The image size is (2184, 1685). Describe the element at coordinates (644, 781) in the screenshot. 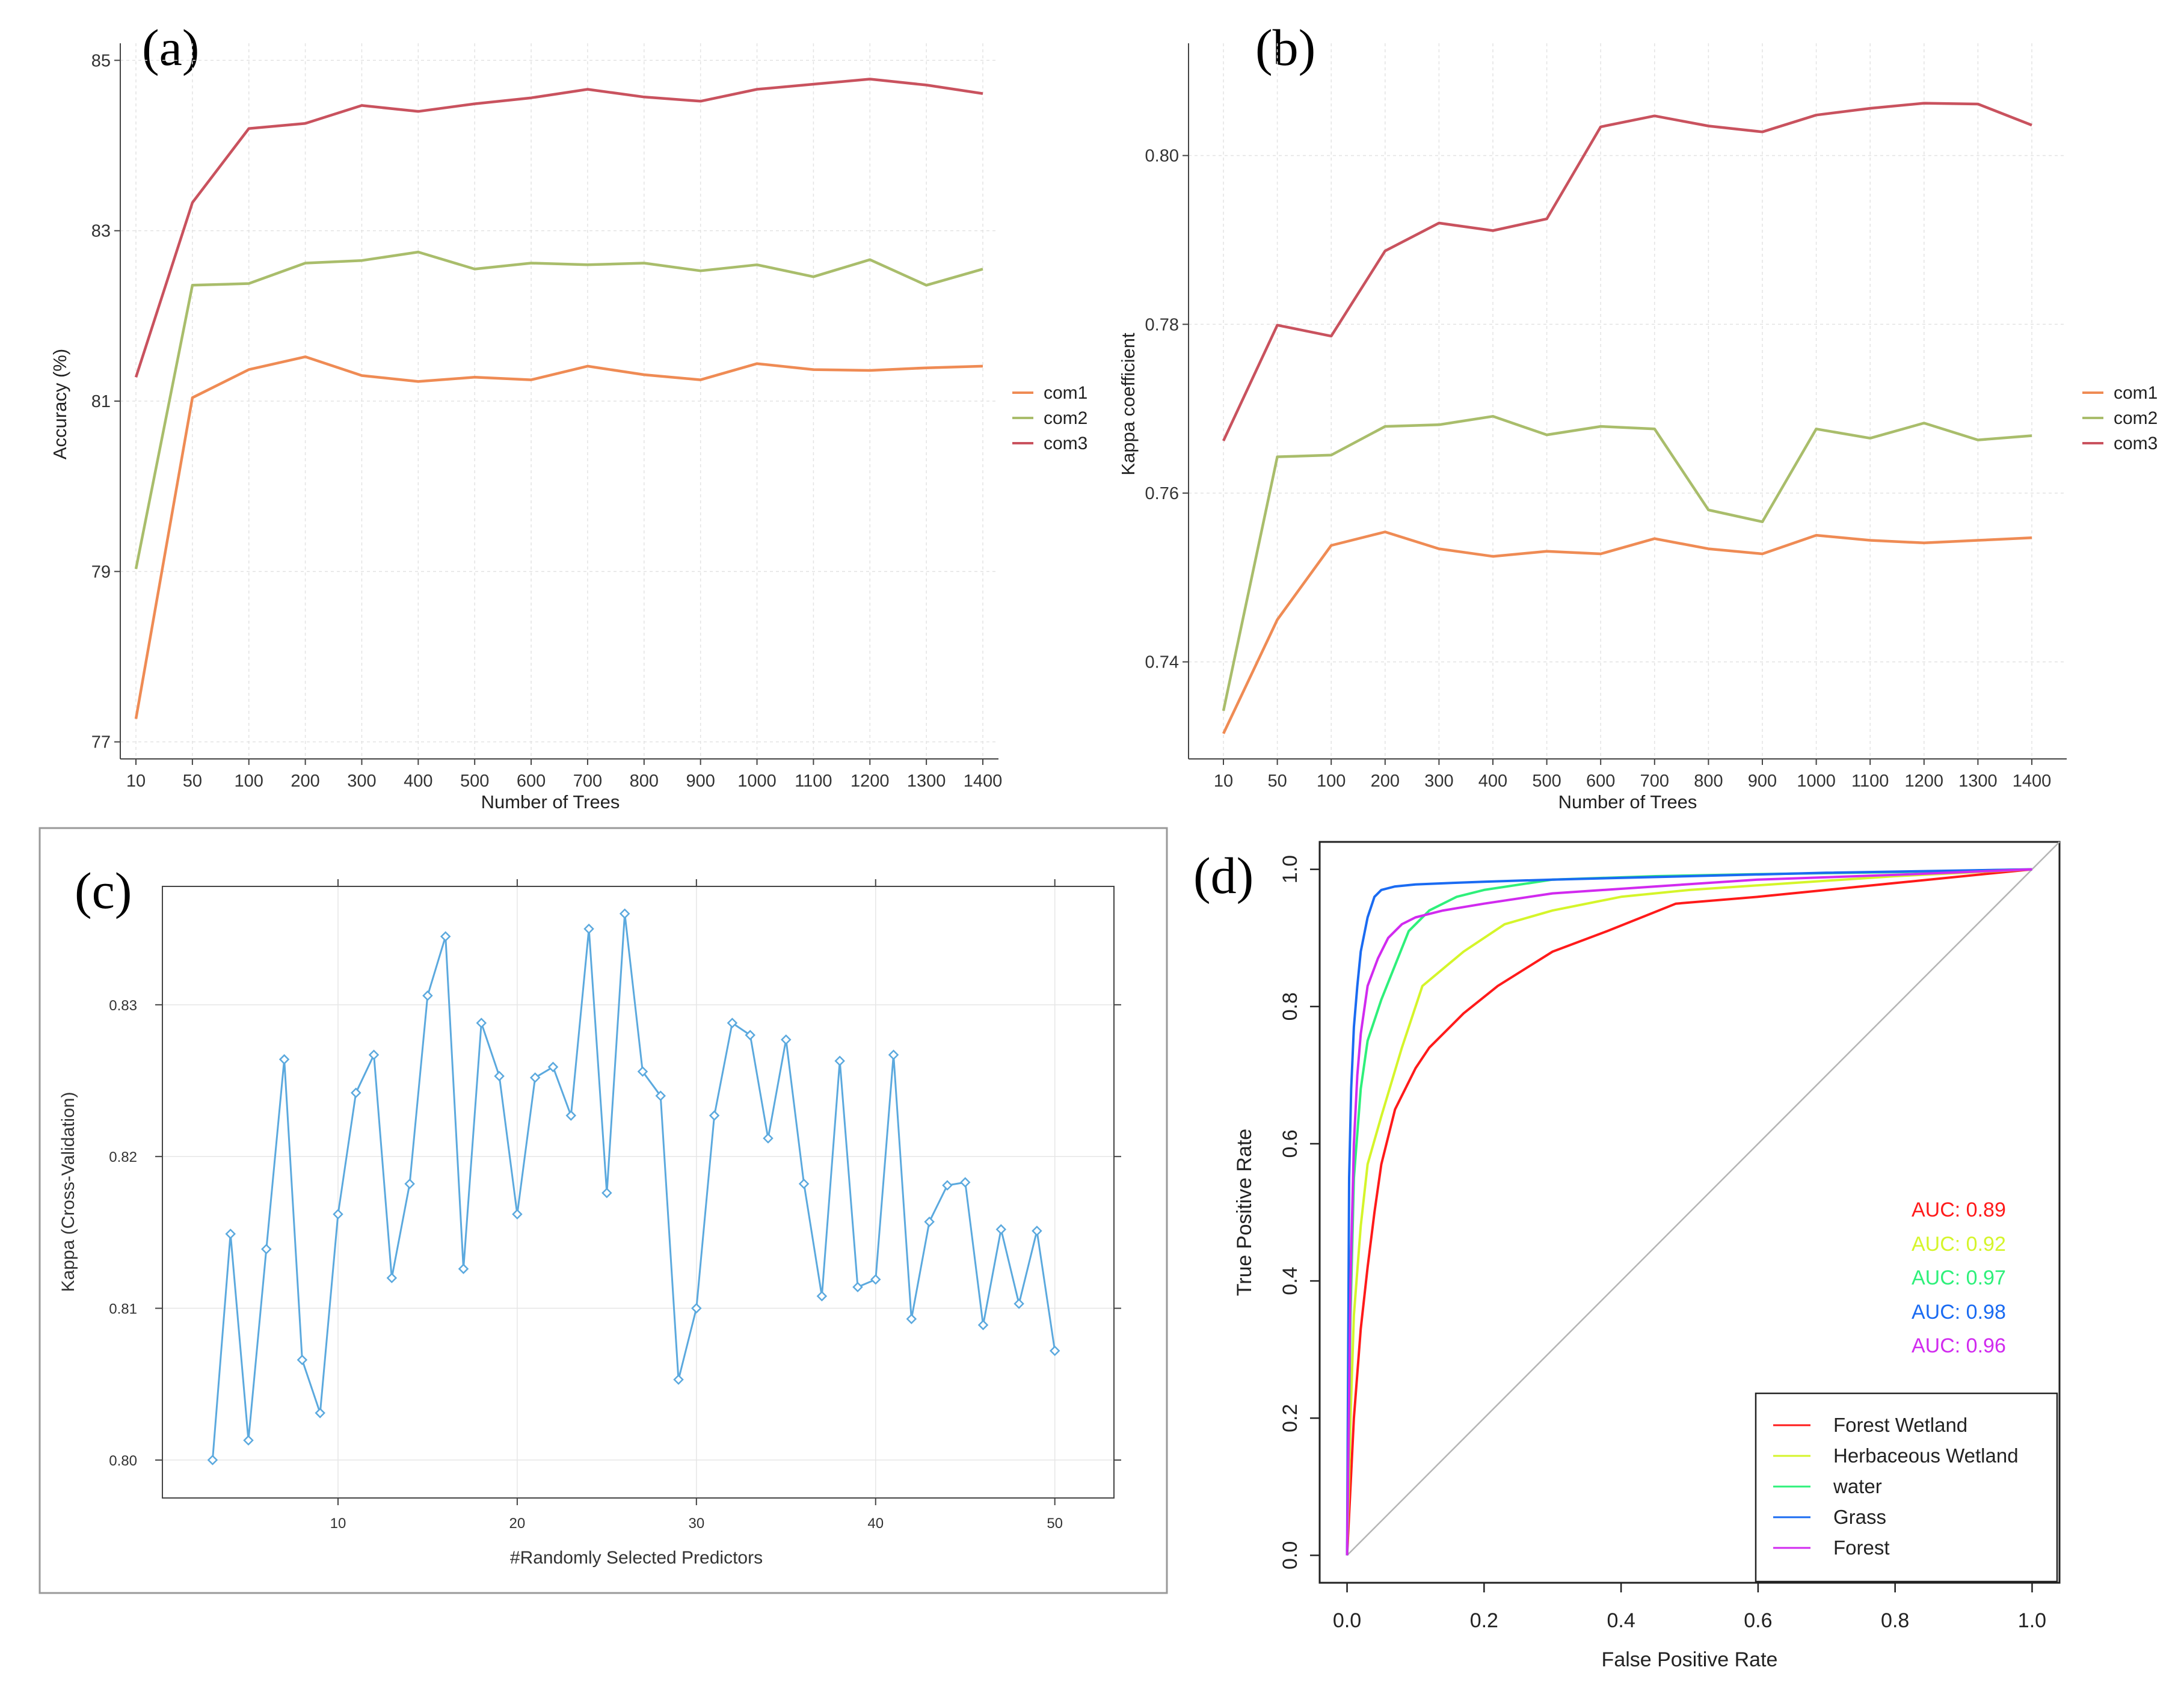

I see `a-xtick-label-9: 800` at that location.